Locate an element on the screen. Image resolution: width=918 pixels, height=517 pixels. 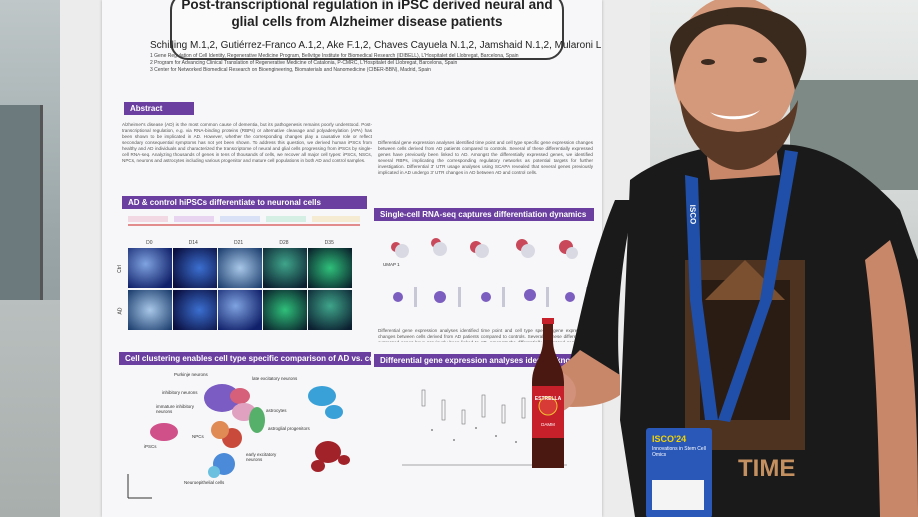
cluster-label: Neuroepithelial cells is located at coordinates (204, 482).